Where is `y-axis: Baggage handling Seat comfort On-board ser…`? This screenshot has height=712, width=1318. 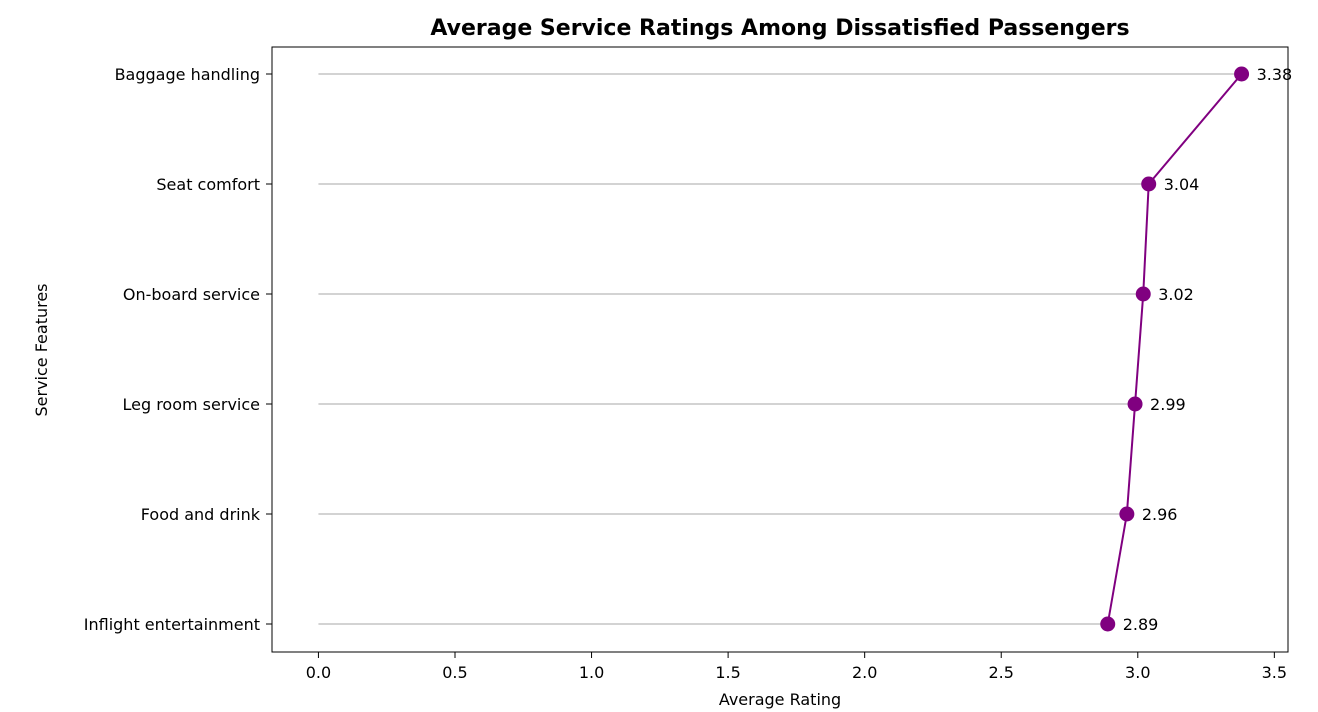
y-axis: Baggage handling Seat comfort On-board ser… is located at coordinates (178, 349).